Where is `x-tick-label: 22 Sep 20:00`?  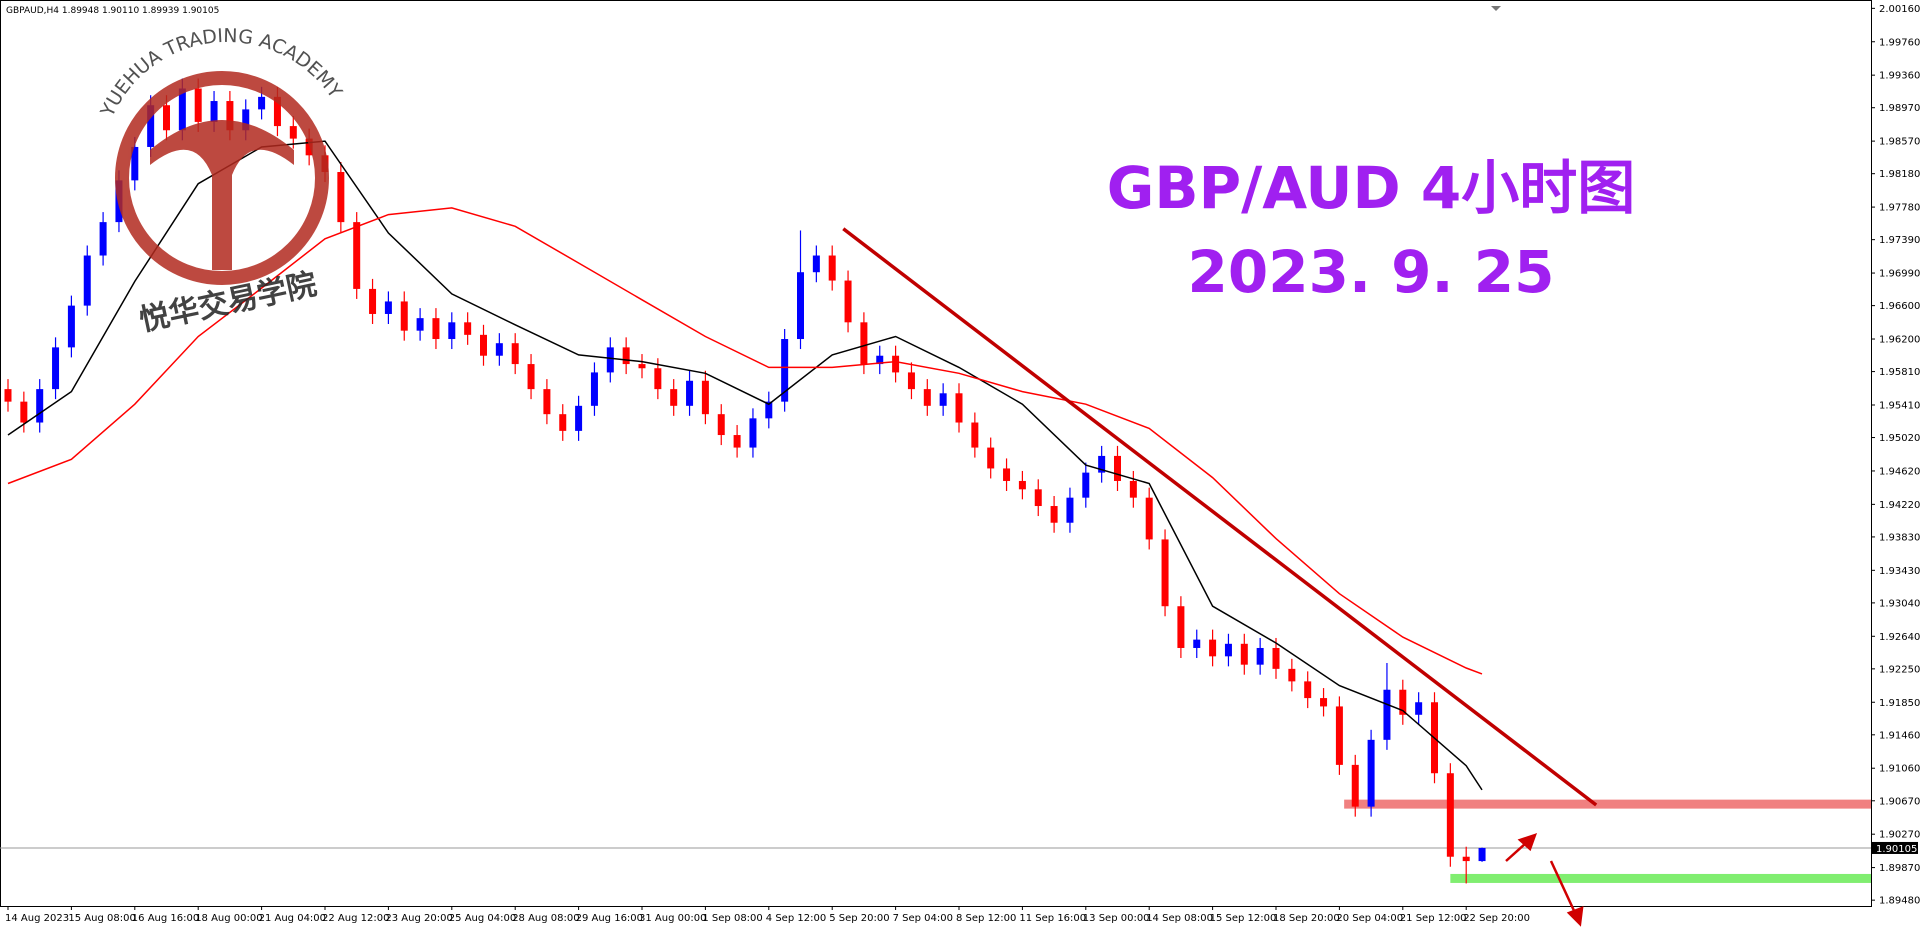
x-tick-label: 22 Sep 20:00 is located at coordinates (1496, 918).